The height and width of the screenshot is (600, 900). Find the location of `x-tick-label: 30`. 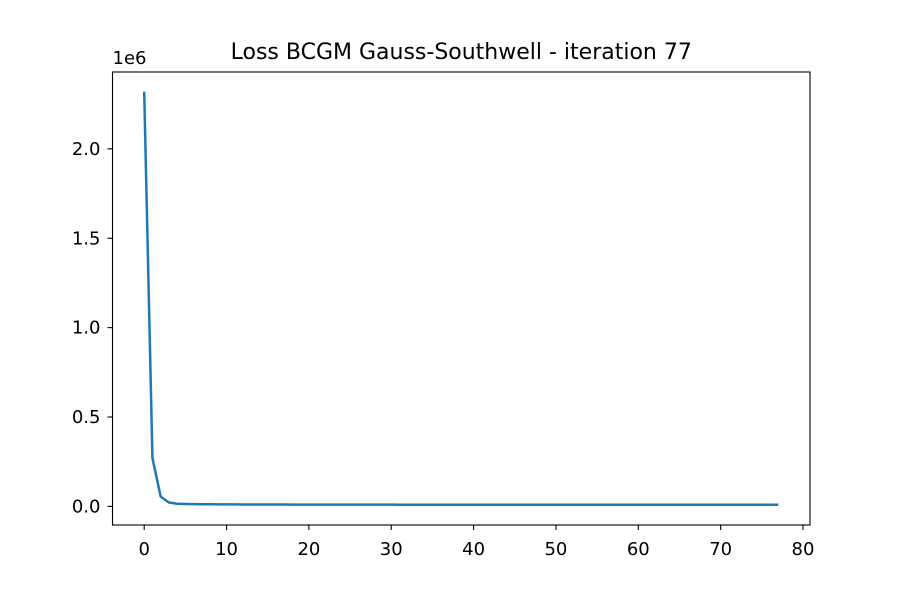

x-tick-label: 30 is located at coordinates (391, 549).